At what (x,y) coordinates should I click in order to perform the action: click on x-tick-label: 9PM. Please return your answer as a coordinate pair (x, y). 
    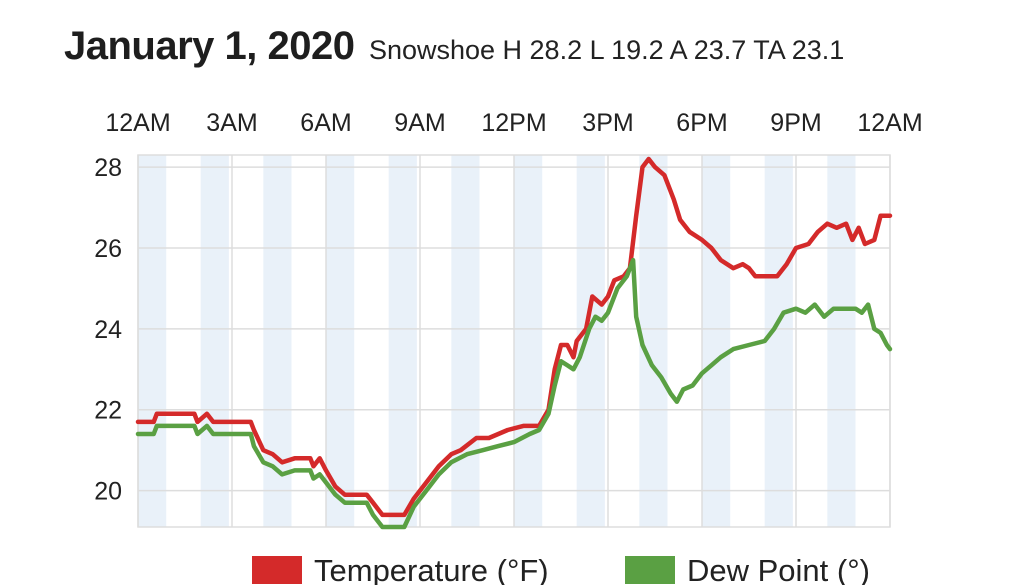
    Looking at the image, I should click on (795, 123).